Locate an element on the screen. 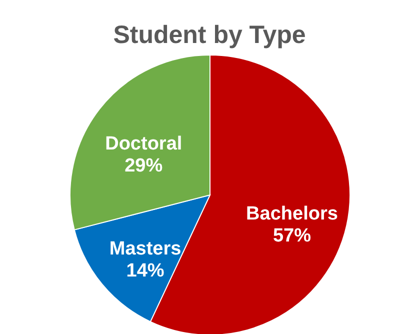 The image size is (419, 334). slice-label: Masters is located at coordinates (145, 249).